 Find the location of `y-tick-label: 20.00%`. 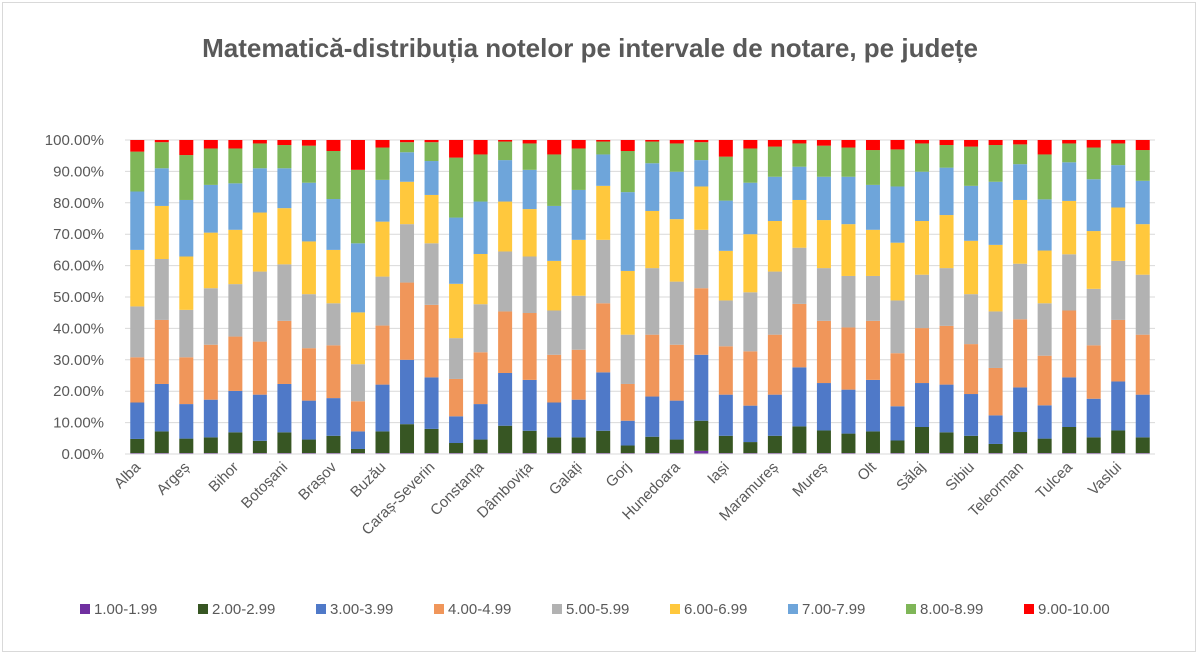

y-tick-label: 20.00% is located at coordinates (78, 391).